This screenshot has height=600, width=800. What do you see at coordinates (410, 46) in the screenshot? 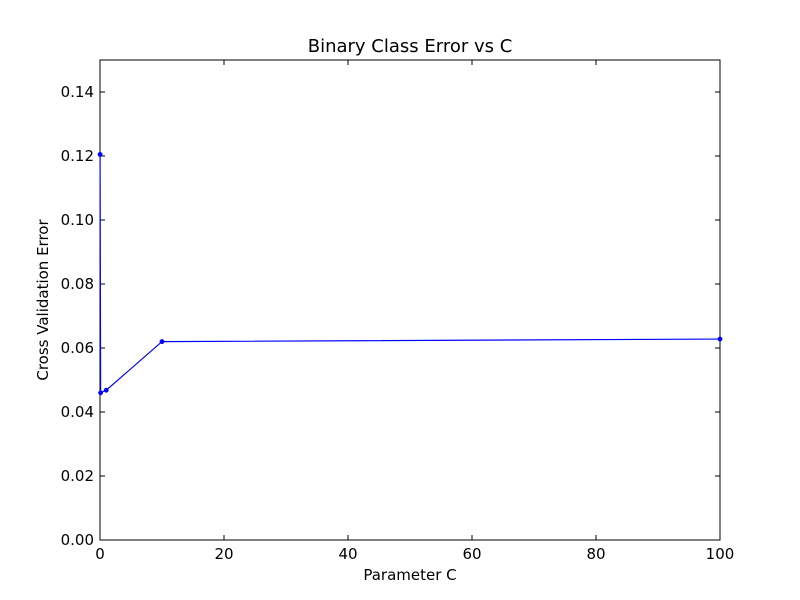
I see `chart-title: Binary Class Error vs C` at bounding box center [410, 46].